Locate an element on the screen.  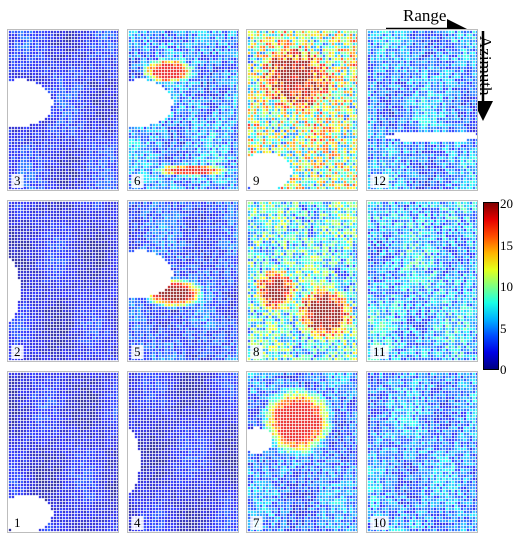
panel-2: 2 is located at coordinates (63, 281).